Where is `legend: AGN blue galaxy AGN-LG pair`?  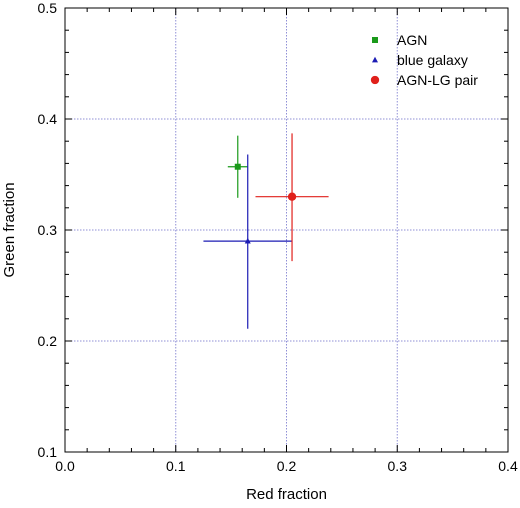 legend: AGN blue galaxy AGN-LG pair is located at coordinates (424, 60).